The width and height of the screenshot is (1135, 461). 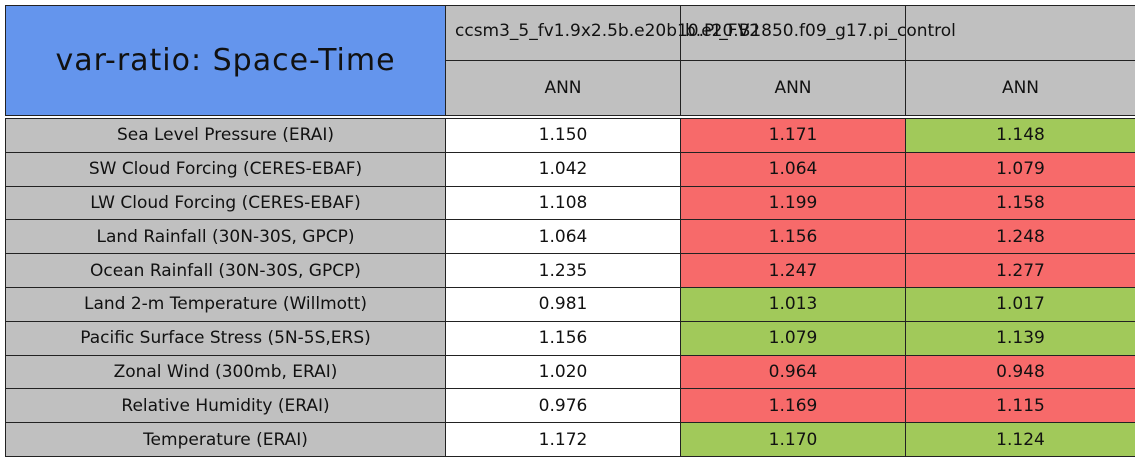 I want to click on row-label: Relative Humidity (ERAI), so click(x=225, y=406).